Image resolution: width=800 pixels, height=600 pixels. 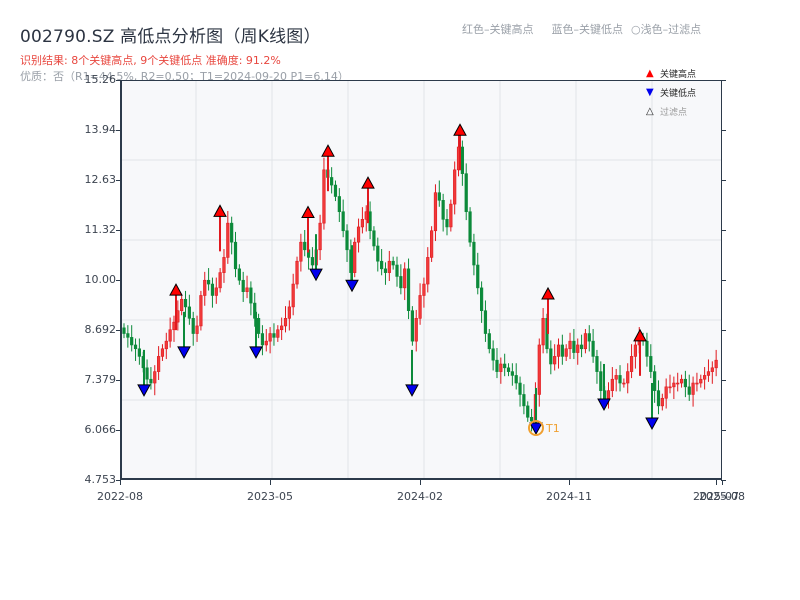 I want to click on legend-blue-text: 蓝色–关键低点, so click(x=587, y=29).